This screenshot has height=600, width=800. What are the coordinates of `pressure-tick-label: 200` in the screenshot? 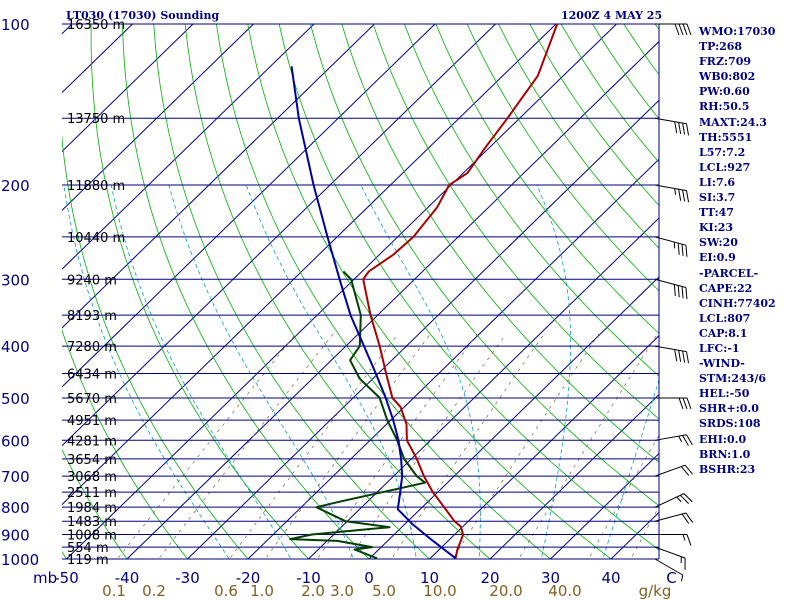 It's located at (15, 186).